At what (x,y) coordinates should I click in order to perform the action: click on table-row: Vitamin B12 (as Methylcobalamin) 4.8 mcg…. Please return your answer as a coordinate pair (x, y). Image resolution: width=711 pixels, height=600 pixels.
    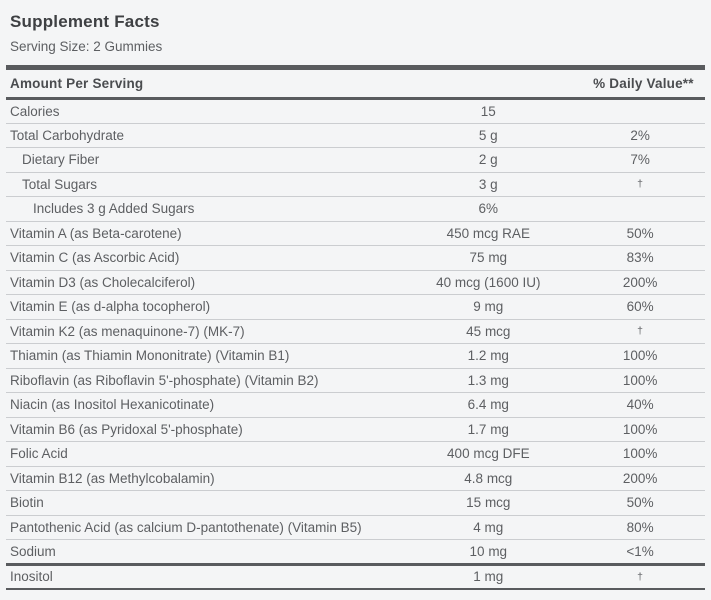
    Looking at the image, I should click on (355, 478).